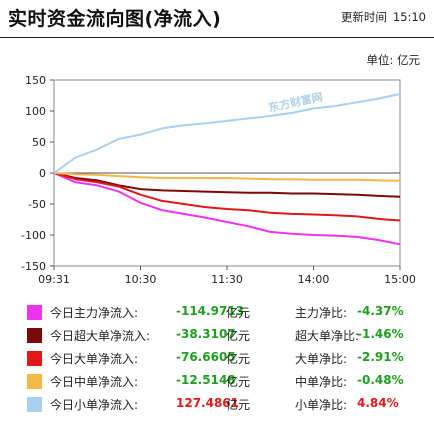  What do you see at coordinates (327, 336) in the screenshot?
I see `ratio-label: 超大单净比:` at bounding box center [327, 336].